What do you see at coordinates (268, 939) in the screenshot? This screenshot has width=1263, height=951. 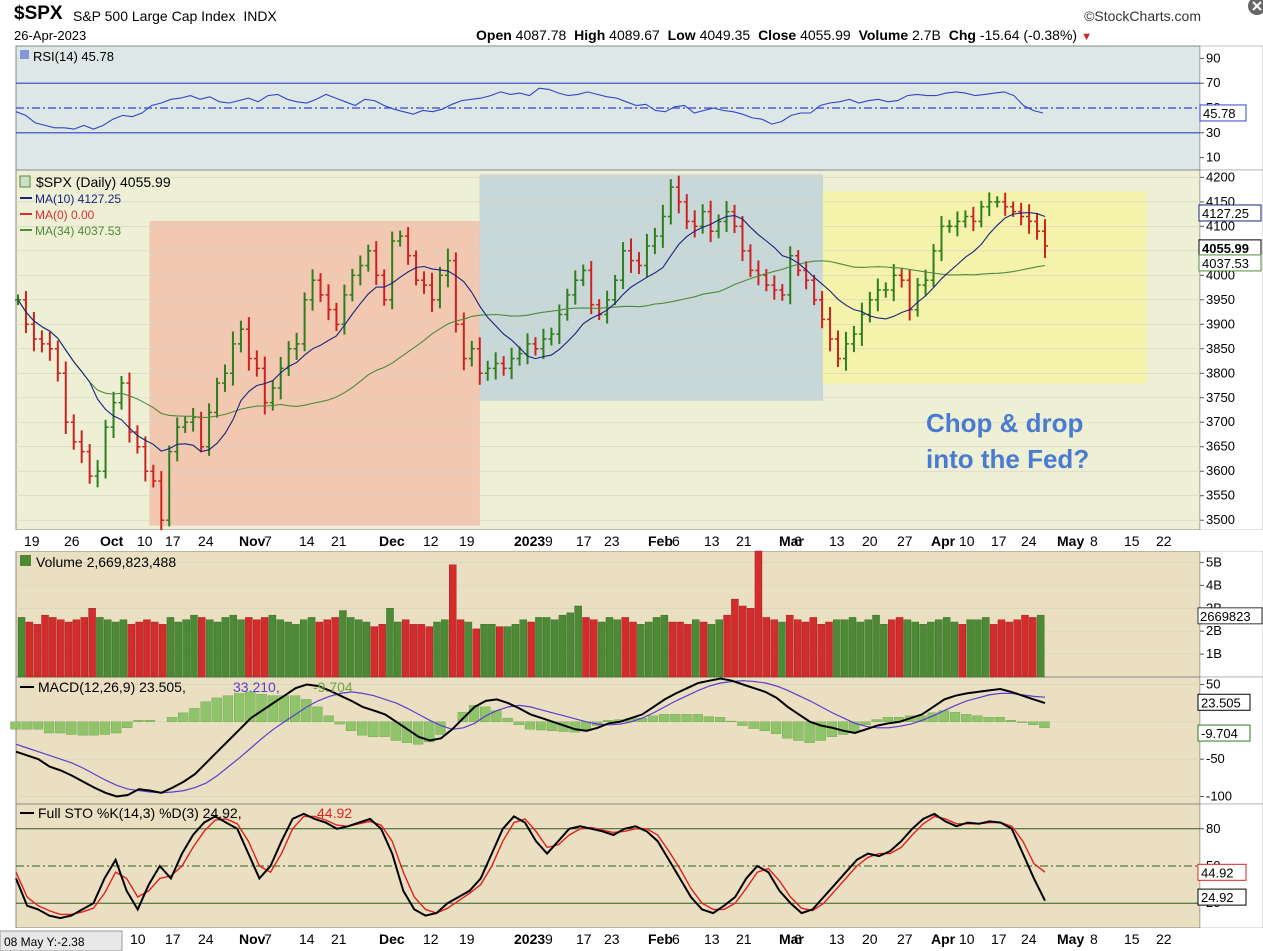 I see `x-axis-label-bottom: 7` at bounding box center [268, 939].